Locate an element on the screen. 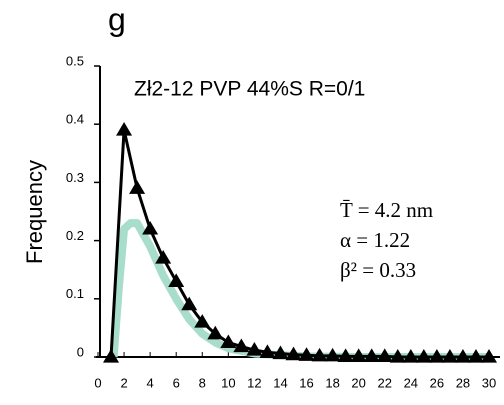 The image size is (504, 405). y-tick-label: 0.1 is located at coordinates (75, 293).